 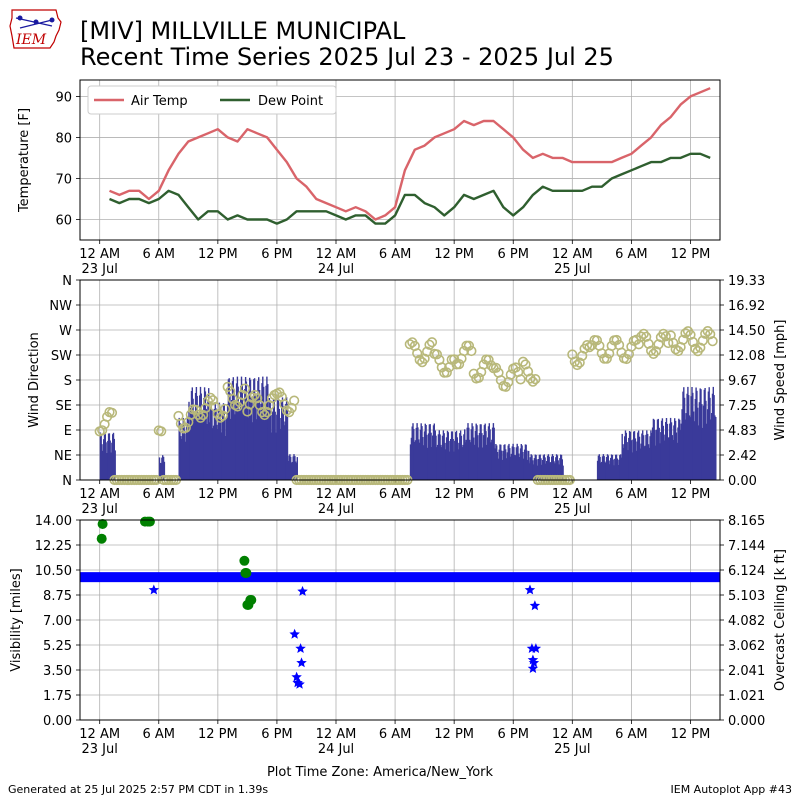 What do you see at coordinates (410, 188) in the screenshot?
I see `series-line-dew-point` at bounding box center [410, 188].